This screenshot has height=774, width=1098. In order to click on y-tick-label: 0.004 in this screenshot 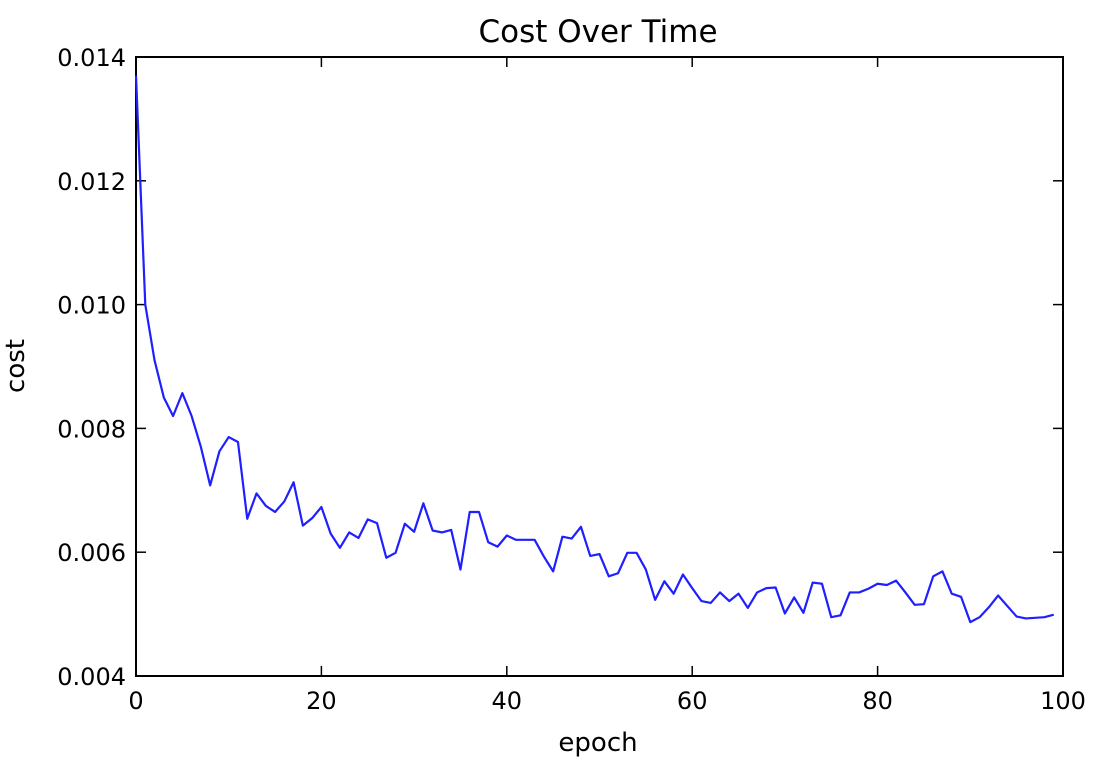, I will do `click(91, 677)`.